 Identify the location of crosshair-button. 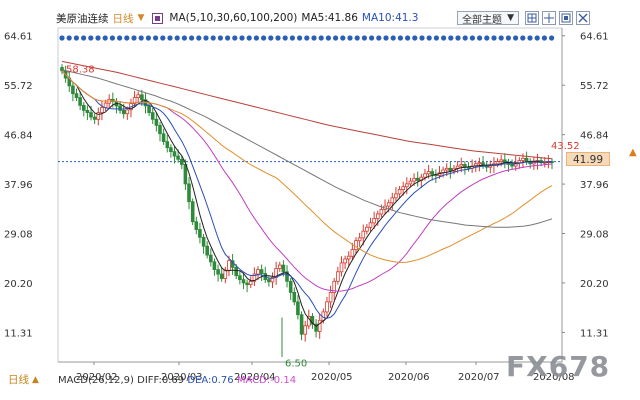
(549, 18).